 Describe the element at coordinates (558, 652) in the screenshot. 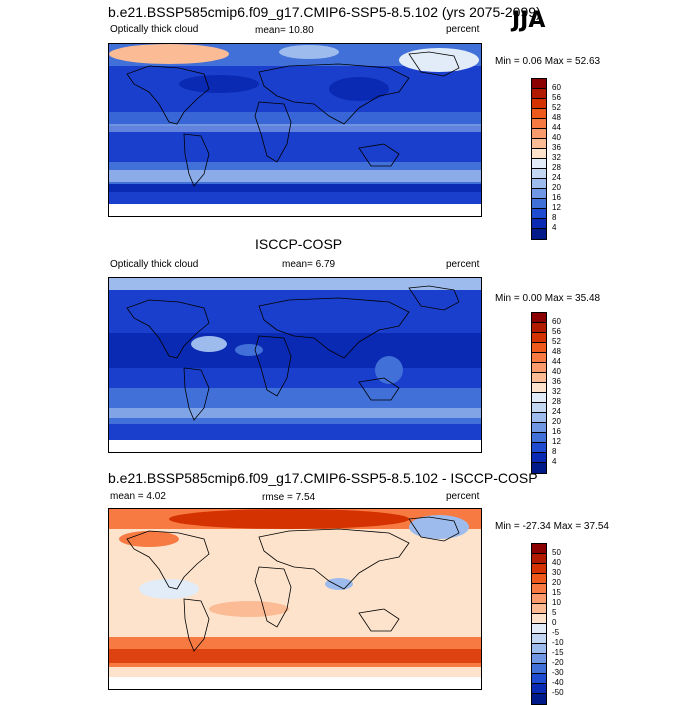

I see `colorbar-tick-label: -15` at that location.